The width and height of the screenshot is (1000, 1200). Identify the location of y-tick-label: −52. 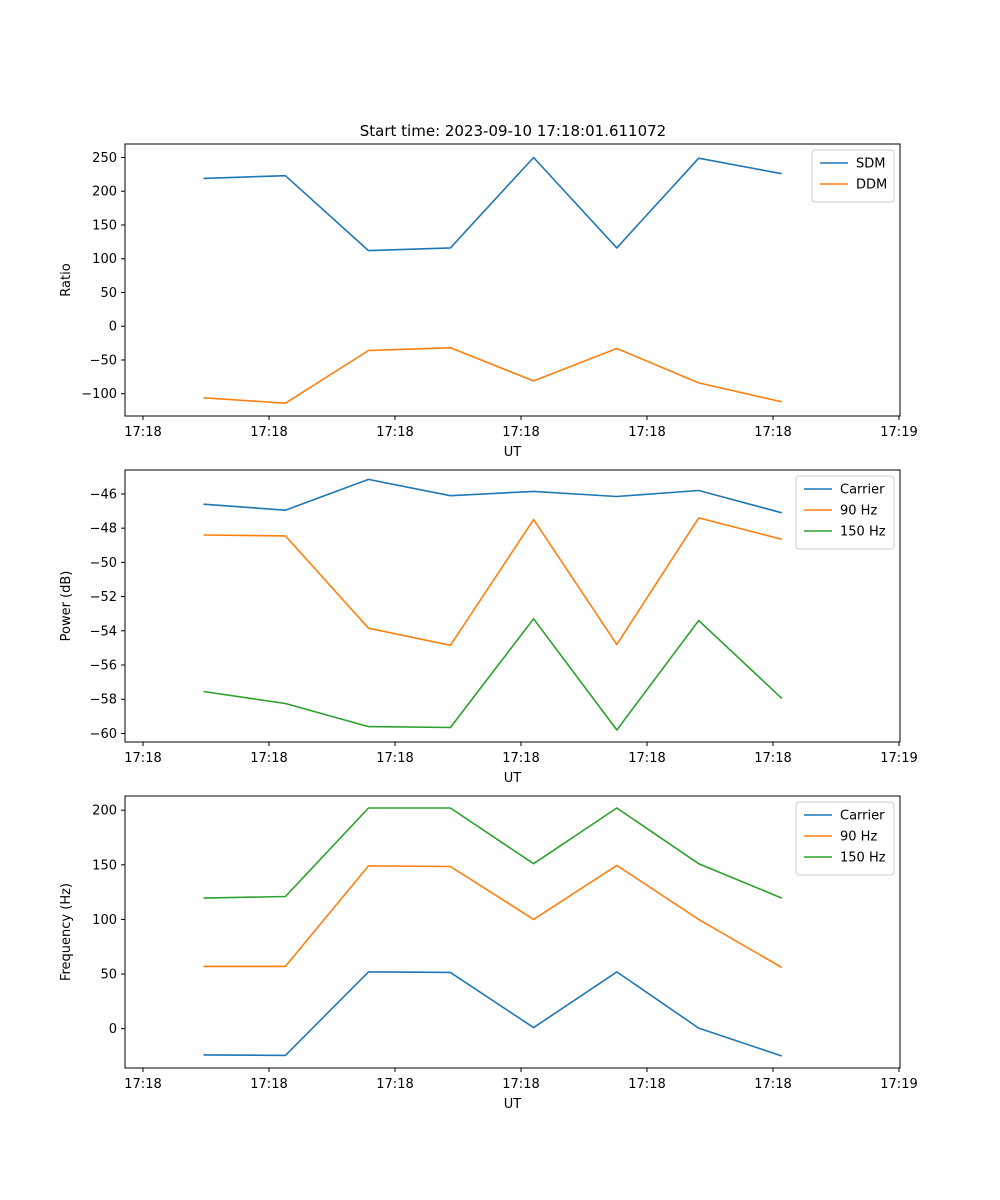
(103, 597).